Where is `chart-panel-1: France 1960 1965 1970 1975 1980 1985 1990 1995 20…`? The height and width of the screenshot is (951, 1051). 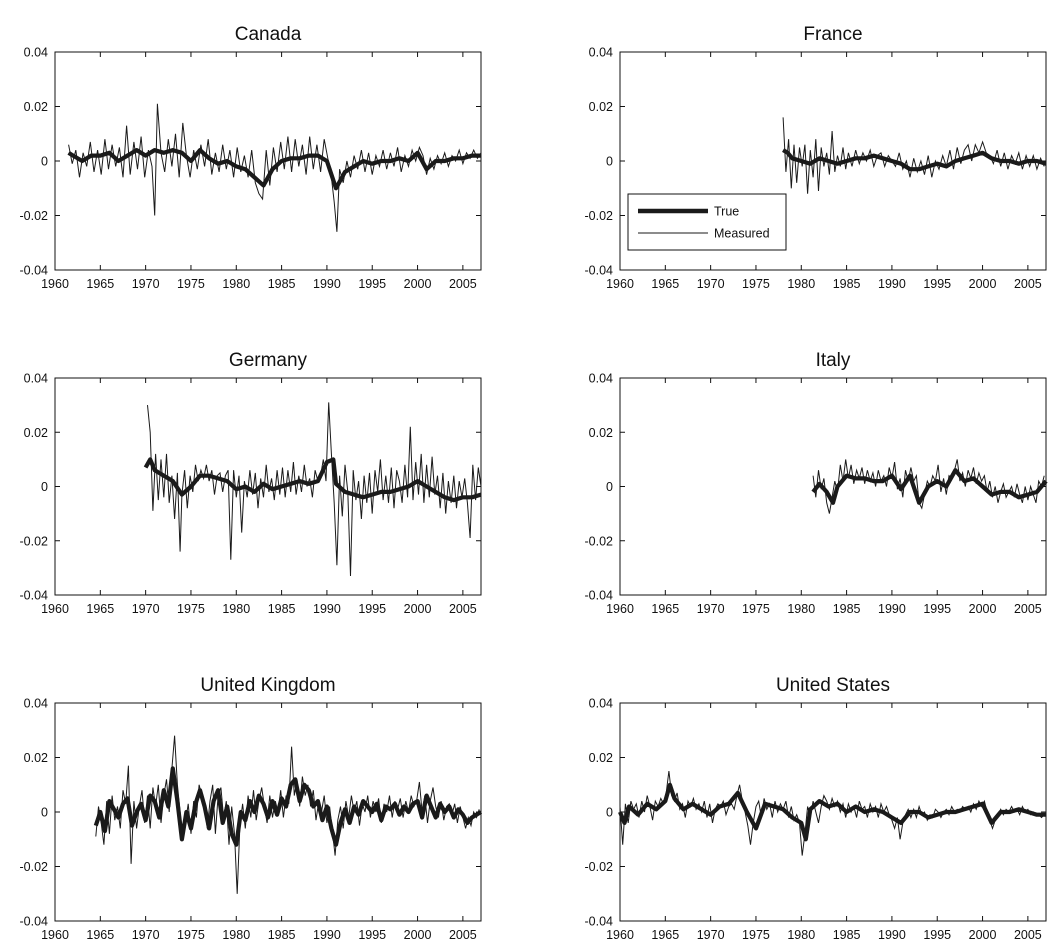 chart-panel-1: France 1960 1965 1970 1975 1980 1985 1990 1995 20… is located at coordinates (816, 157).